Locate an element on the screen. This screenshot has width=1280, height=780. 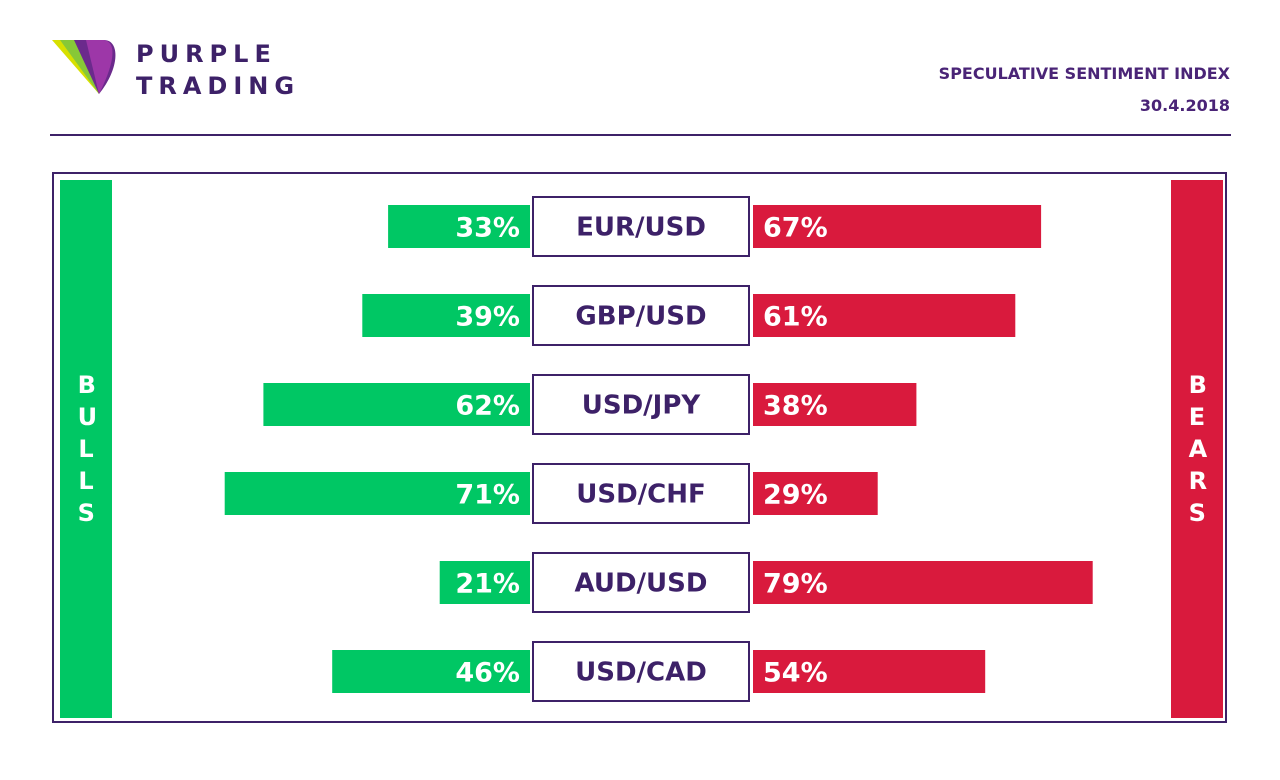
bears-label-text: BEARS is located at coordinates (1198, 449).